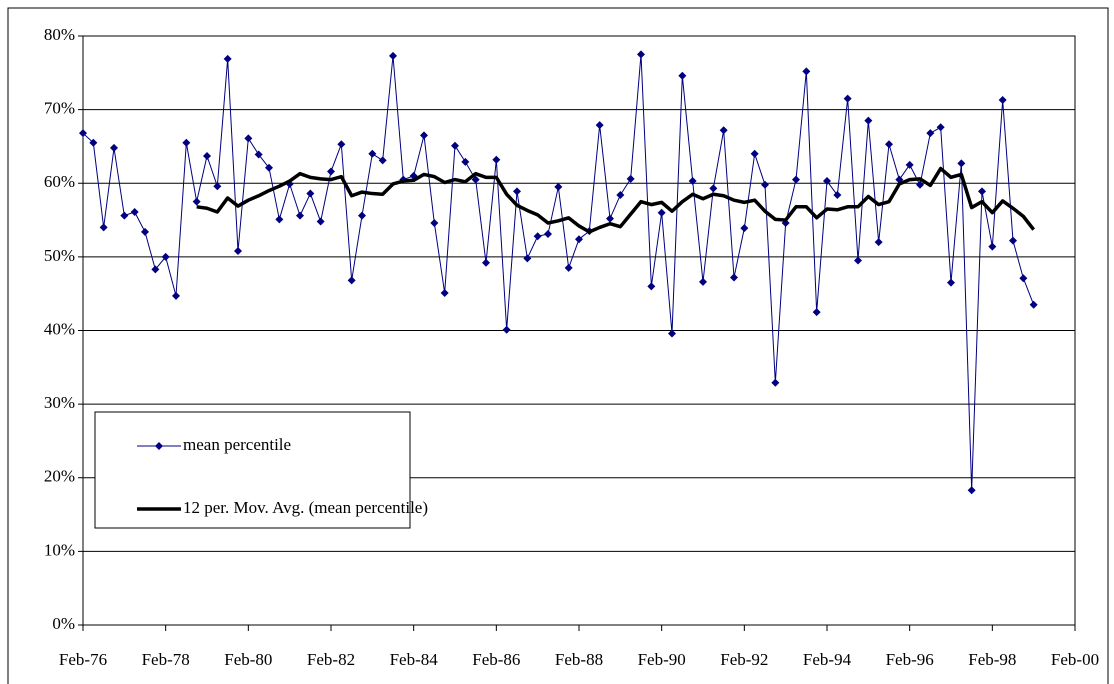 This screenshot has width=1114, height=684. Describe the element at coordinates (159, 446) in the screenshot. I see `legend-marker` at that location.